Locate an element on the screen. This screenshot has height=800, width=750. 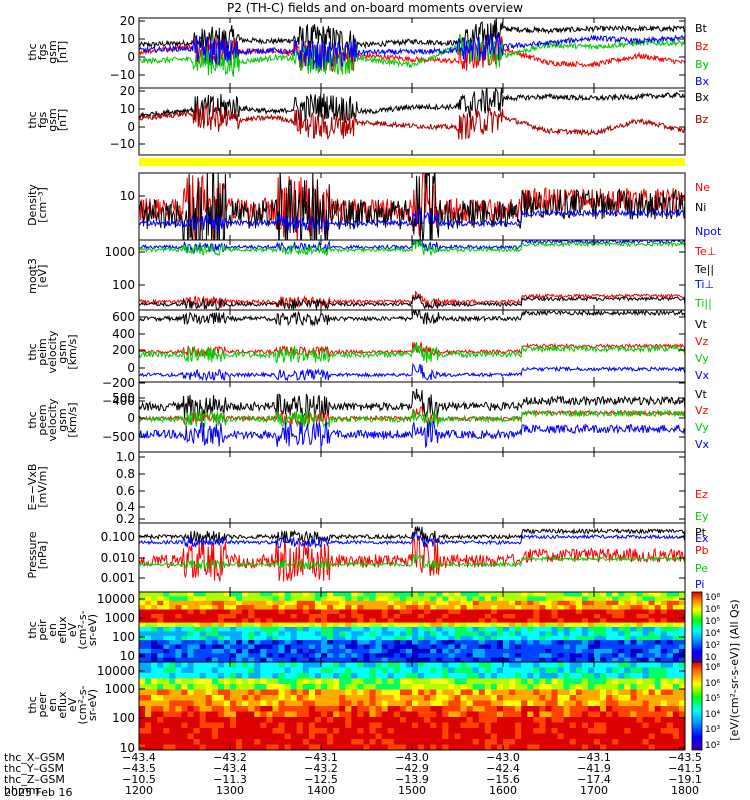
y-tick-label: 400 is located at coordinates (123, 334).